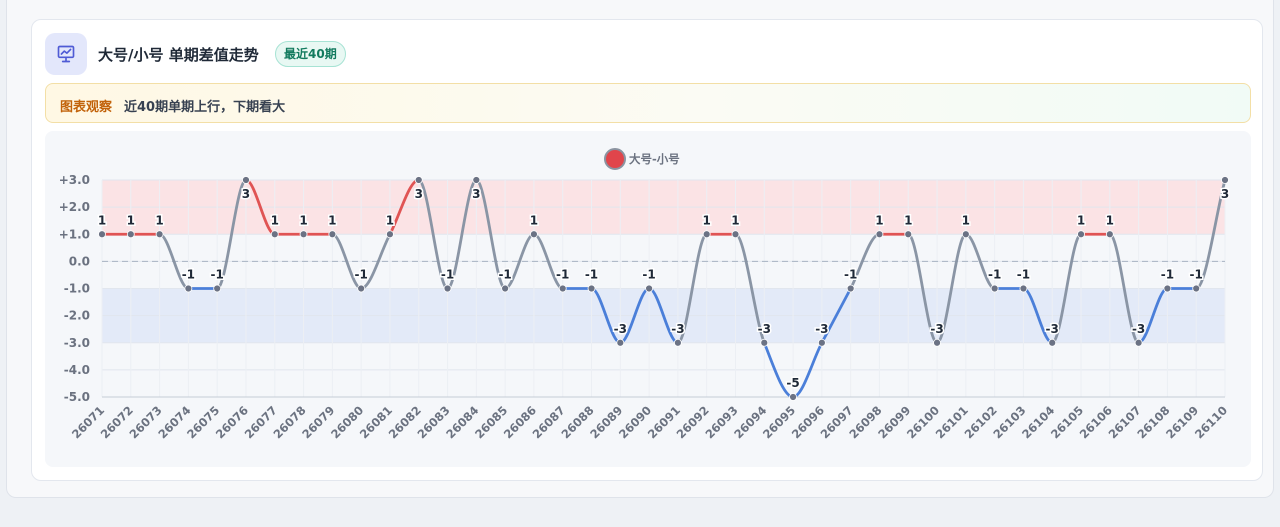 This screenshot has width=1280, height=527. I want to click on data-label: -5, so click(792, 383).